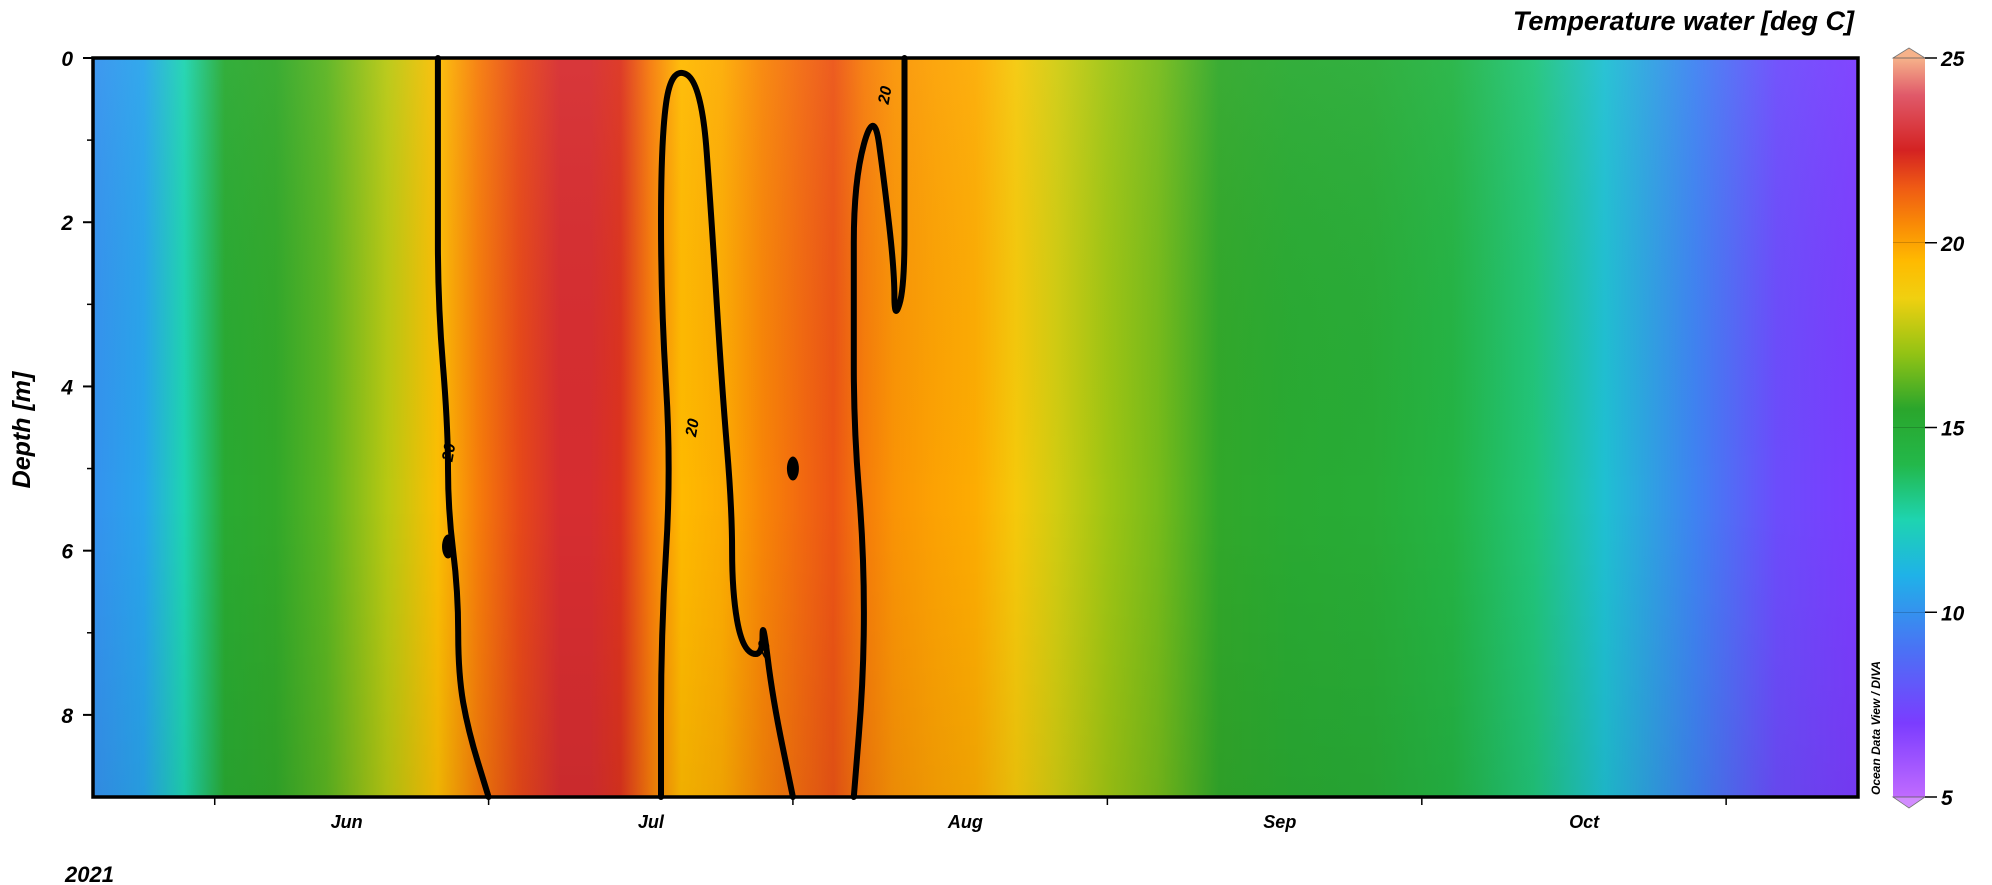 The width and height of the screenshot is (1992, 885). What do you see at coordinates (965, 822) in the screenshot?
I see `x-tick-label: Aug` at bounding box center [965, 822].